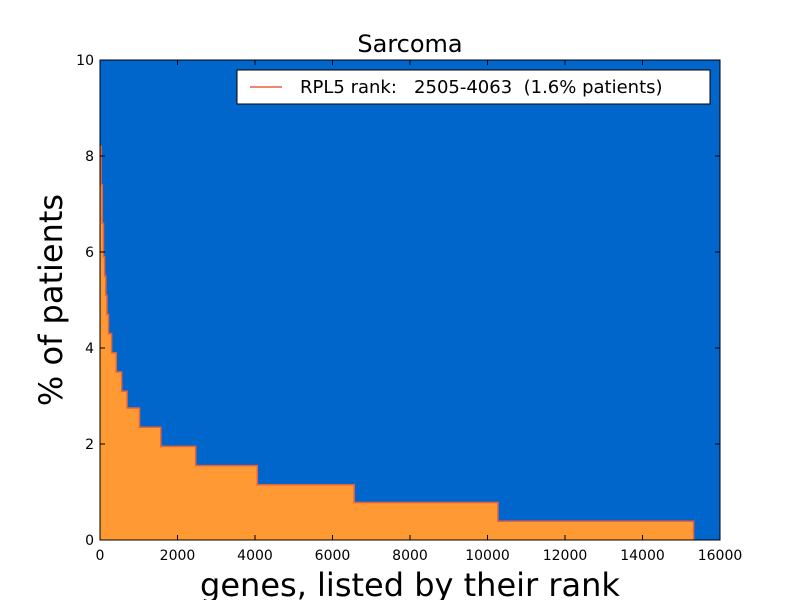 The width and height of the screenshot is (800, 600). I want to click on x-tick-label: 8000, so click(410, 556).